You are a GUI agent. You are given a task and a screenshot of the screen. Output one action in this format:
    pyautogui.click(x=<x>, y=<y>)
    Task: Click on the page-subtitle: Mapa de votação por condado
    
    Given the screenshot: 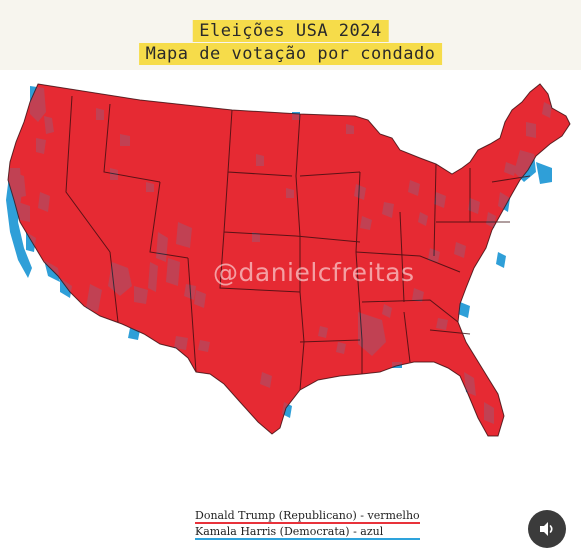 What is the action you would take?
    pyautogui.click(x=290, y=54)
    